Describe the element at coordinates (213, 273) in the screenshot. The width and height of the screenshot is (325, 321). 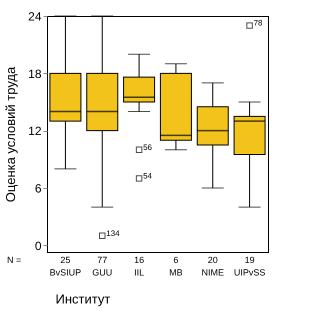
I see `x-tick-label: NIME` at that location.